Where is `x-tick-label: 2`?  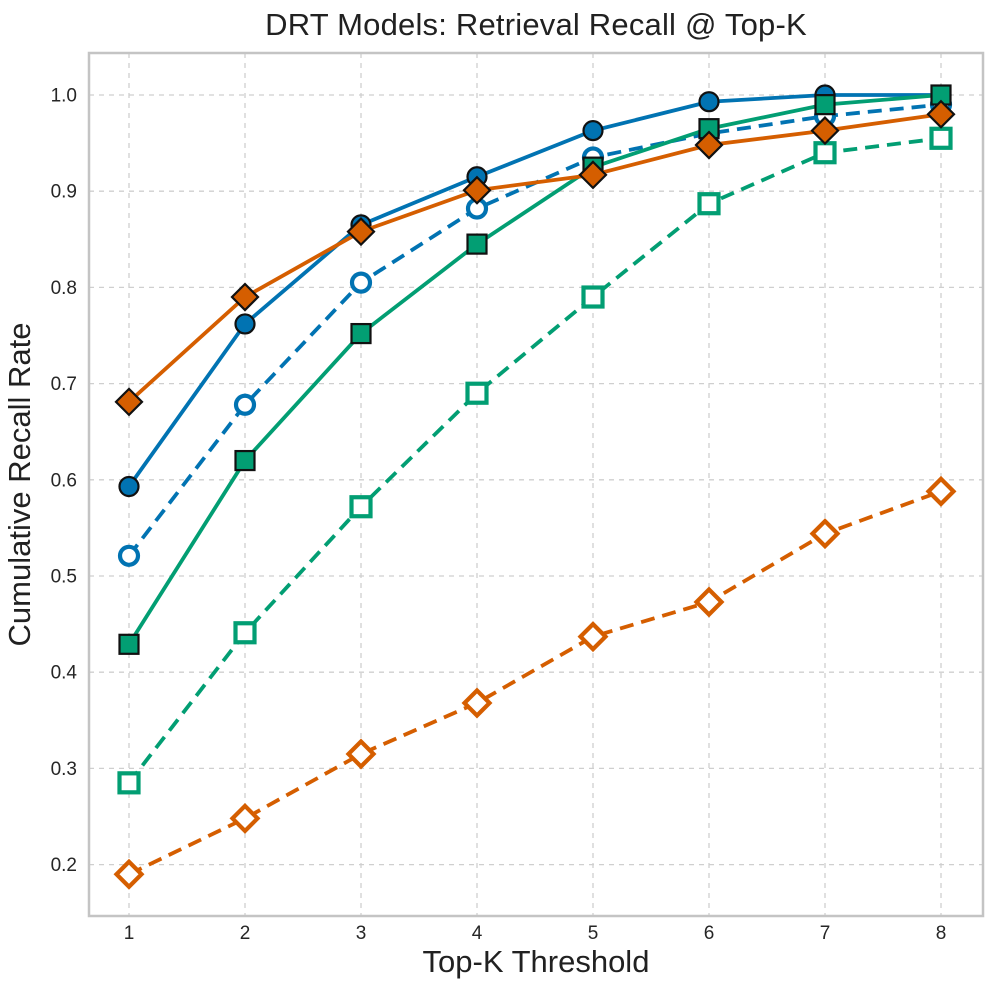
x-tick-label: 2 is located at coordinates (245, 933).